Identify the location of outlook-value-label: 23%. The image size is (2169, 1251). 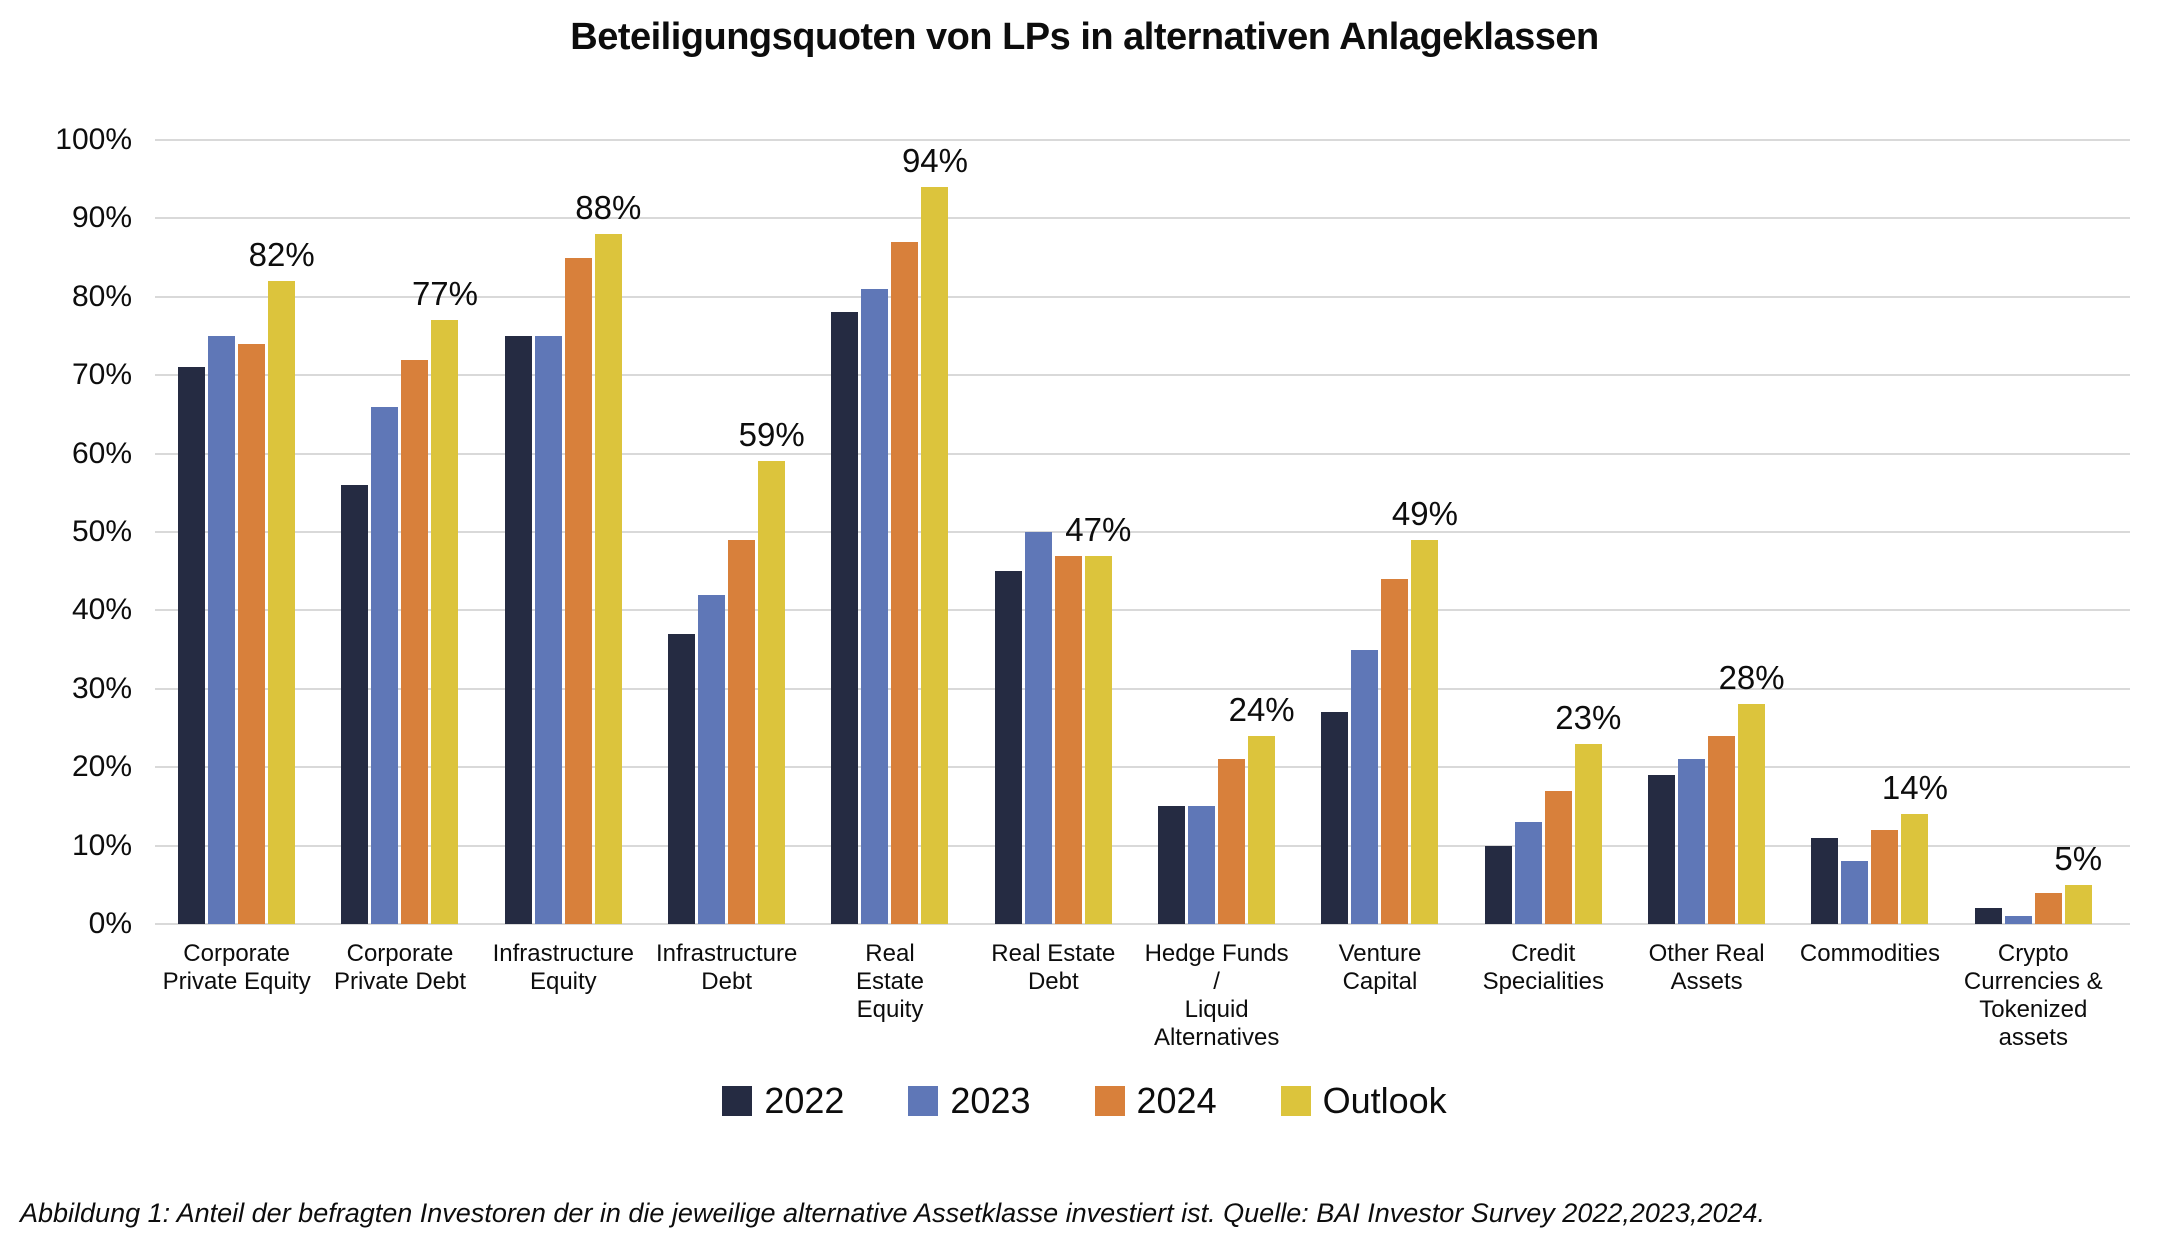
(1588, 717).